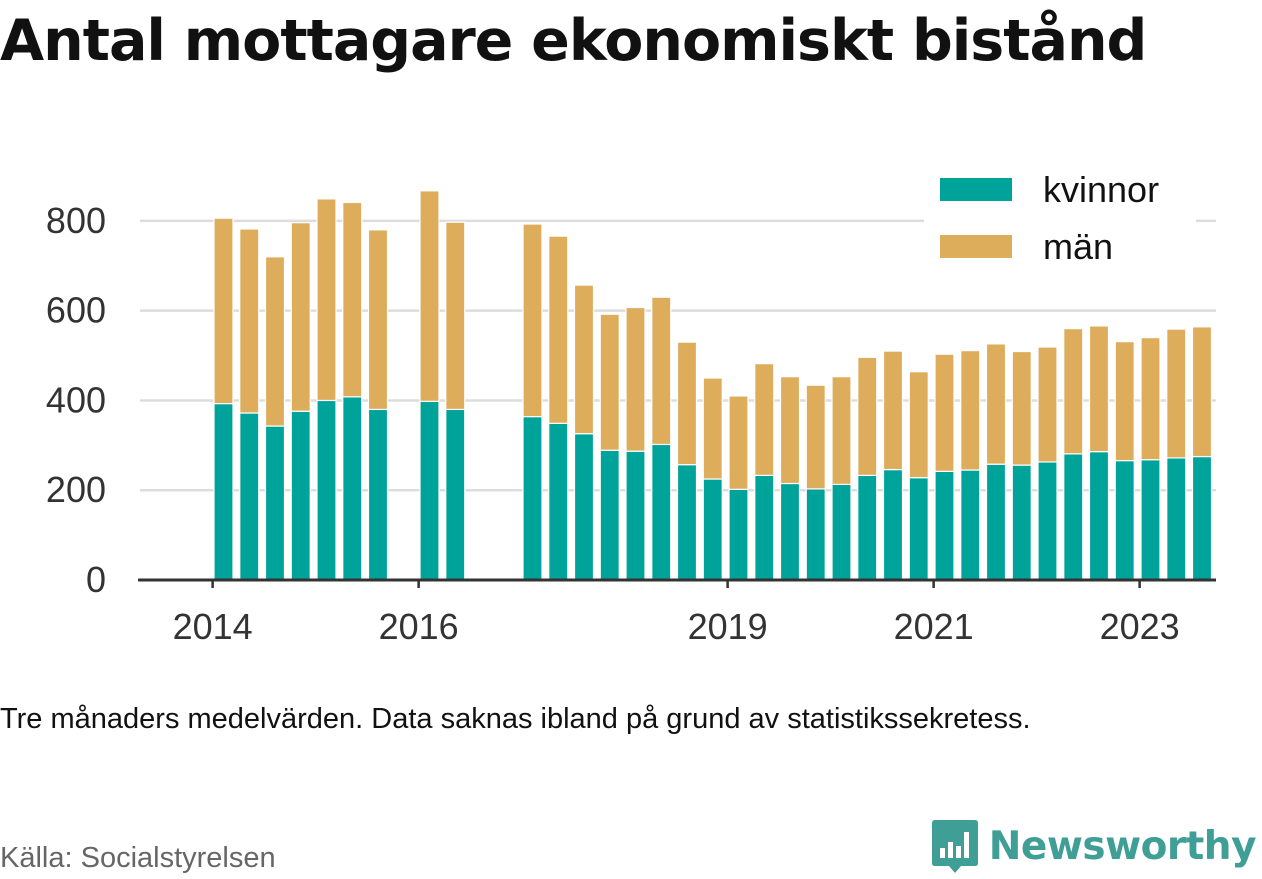  I want to click on x-tick-label: 2023, so click(1140, 626).